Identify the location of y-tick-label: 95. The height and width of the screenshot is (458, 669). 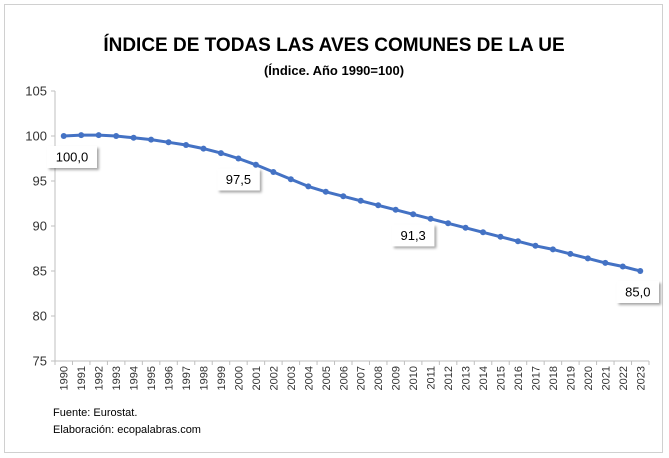
(40, 181).